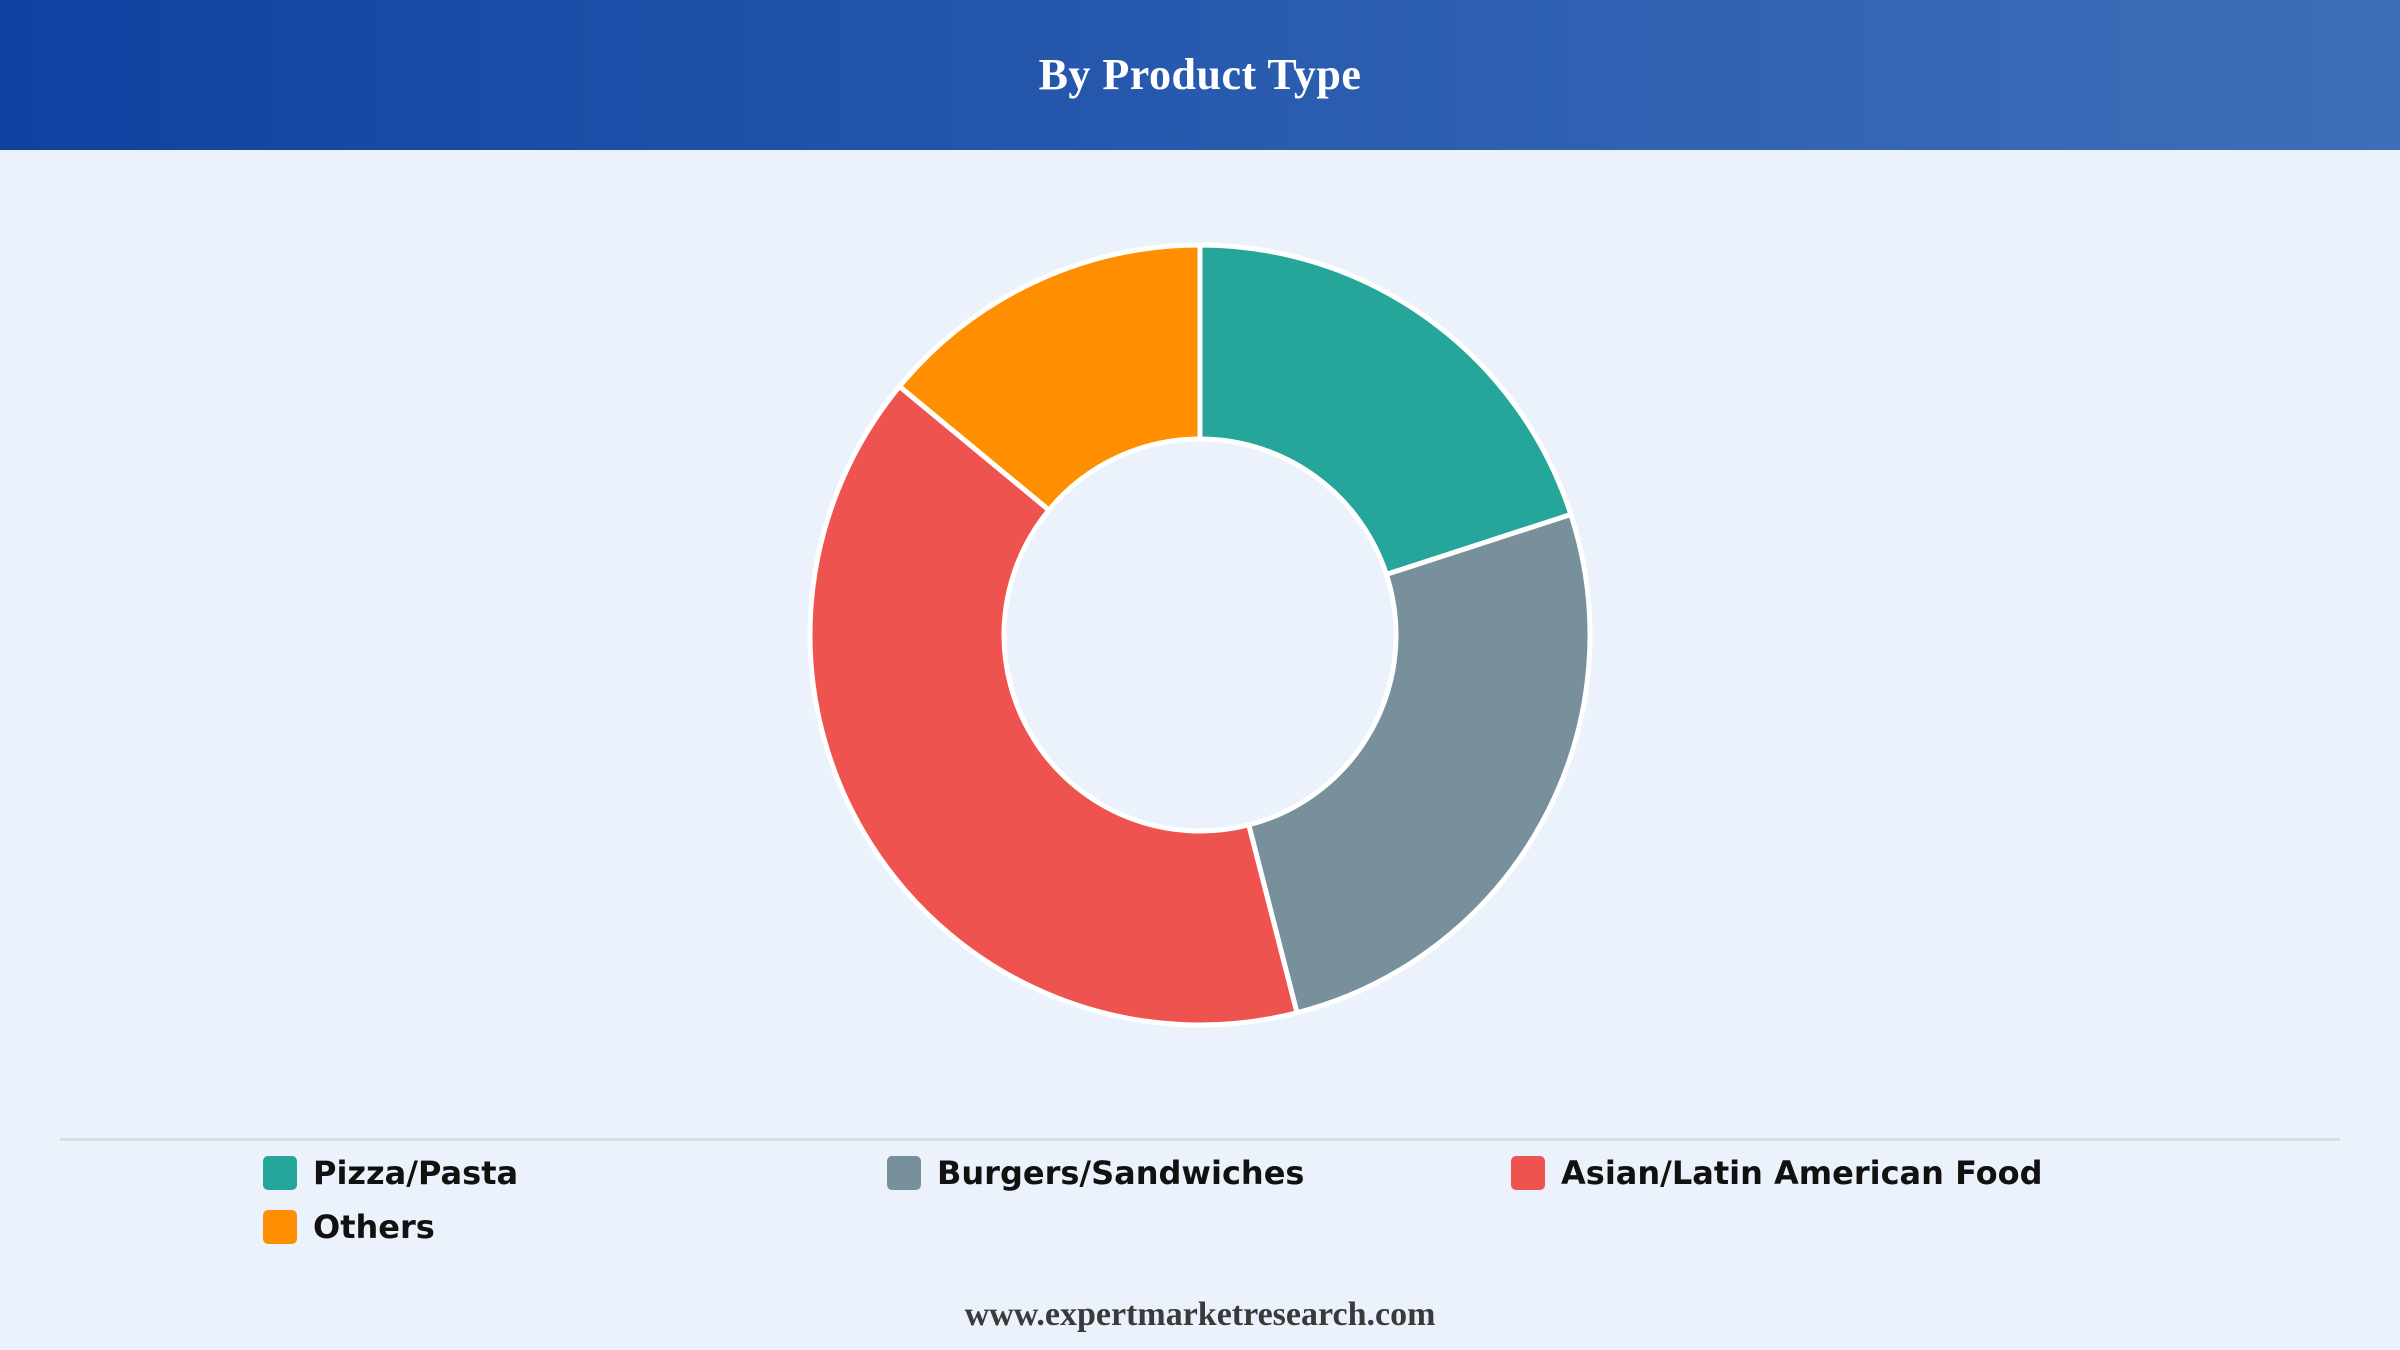 Image resolution: width=2400 pixels, height=1350 pixels. Describe the element at coordinates (416, 1173) in the screenshot. I see `legend-label: Pizza/Pasta` at that location.